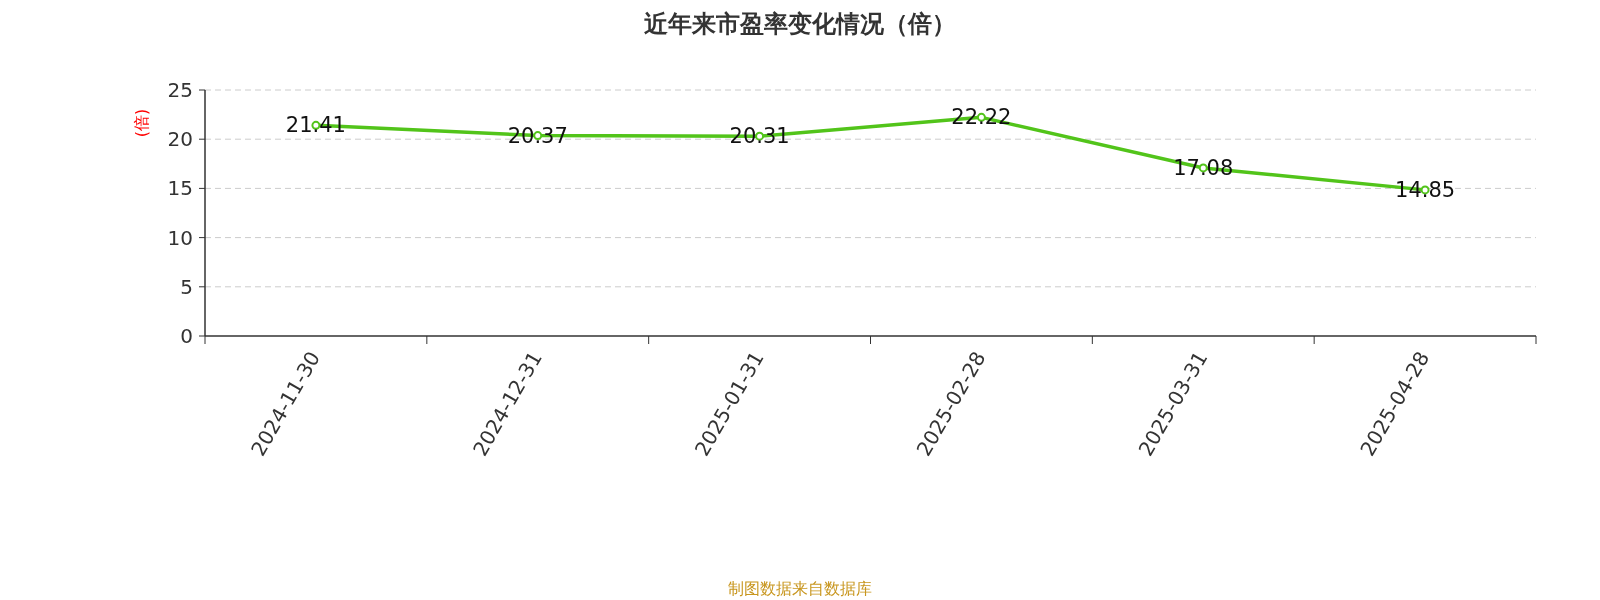  What do you see at coordinates (141, 123) in the screenshot?
I see `y-axis-title: (倍)` at bounding box center [141, 123].